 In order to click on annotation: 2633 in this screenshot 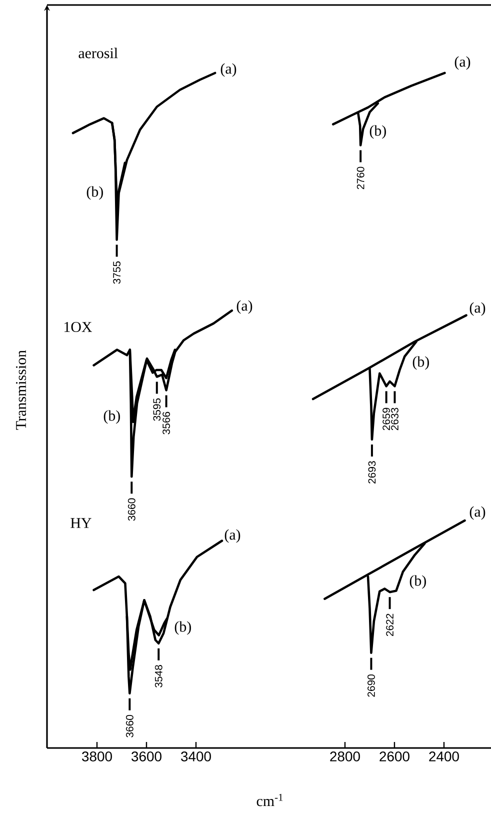, I will do `click(394, 419)`.